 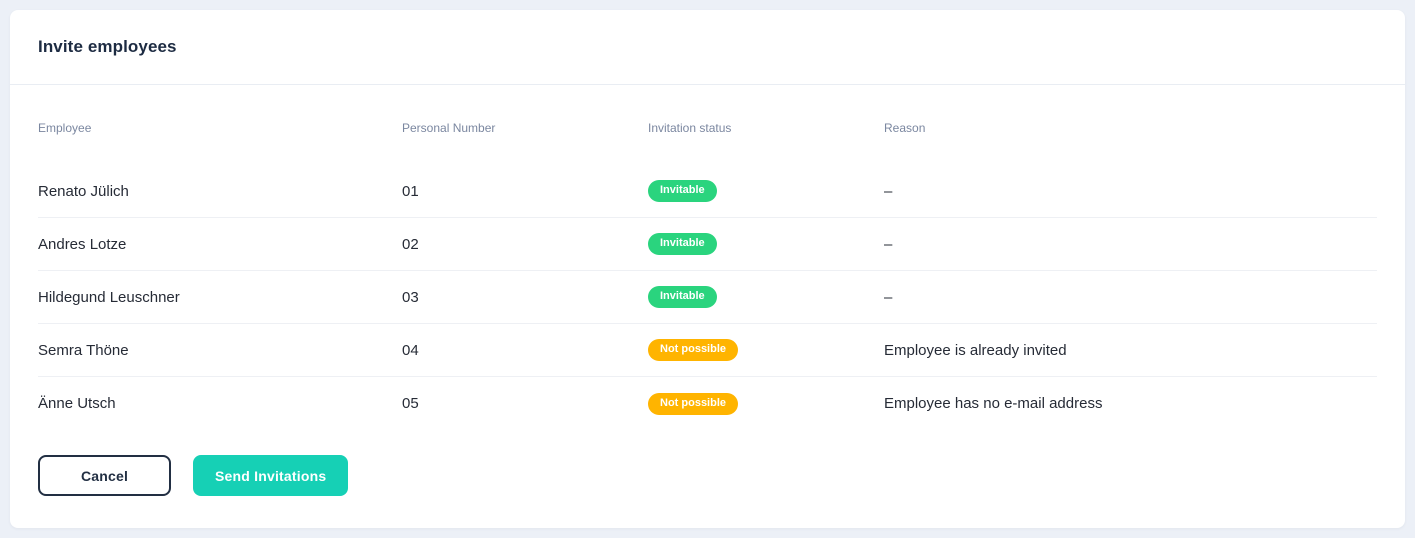 I want to click on personal-number-cell: 01, so click(x=410, y=191).